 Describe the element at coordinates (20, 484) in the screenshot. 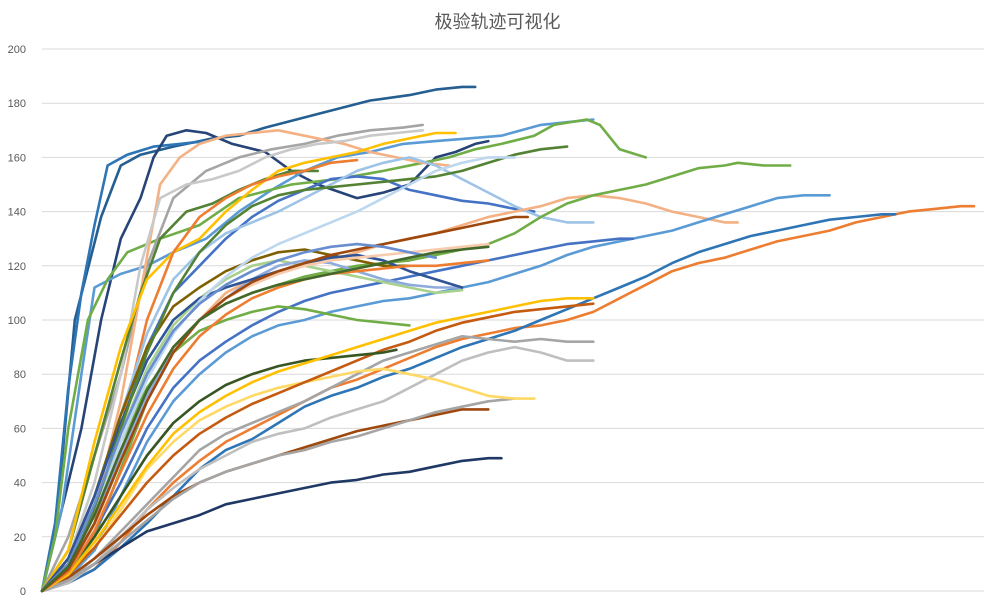

I see `y-tick-label: 40` at that location.